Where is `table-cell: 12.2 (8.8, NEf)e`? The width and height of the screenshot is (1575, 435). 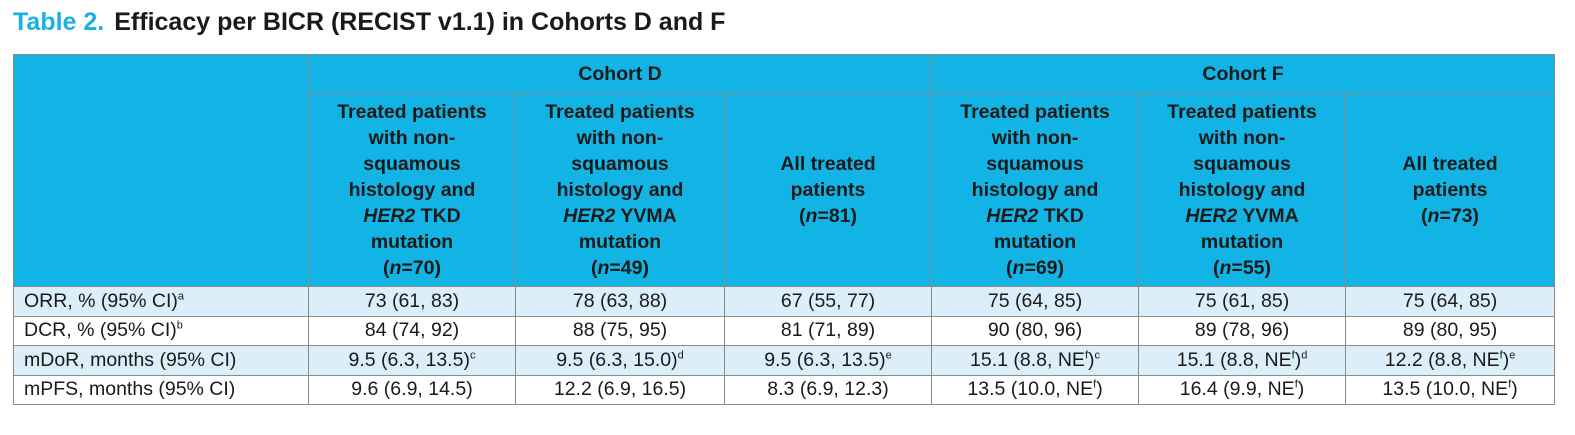
table-cell: 12.2 (8.8, NEf)e is located at coordinates (1450, 360).